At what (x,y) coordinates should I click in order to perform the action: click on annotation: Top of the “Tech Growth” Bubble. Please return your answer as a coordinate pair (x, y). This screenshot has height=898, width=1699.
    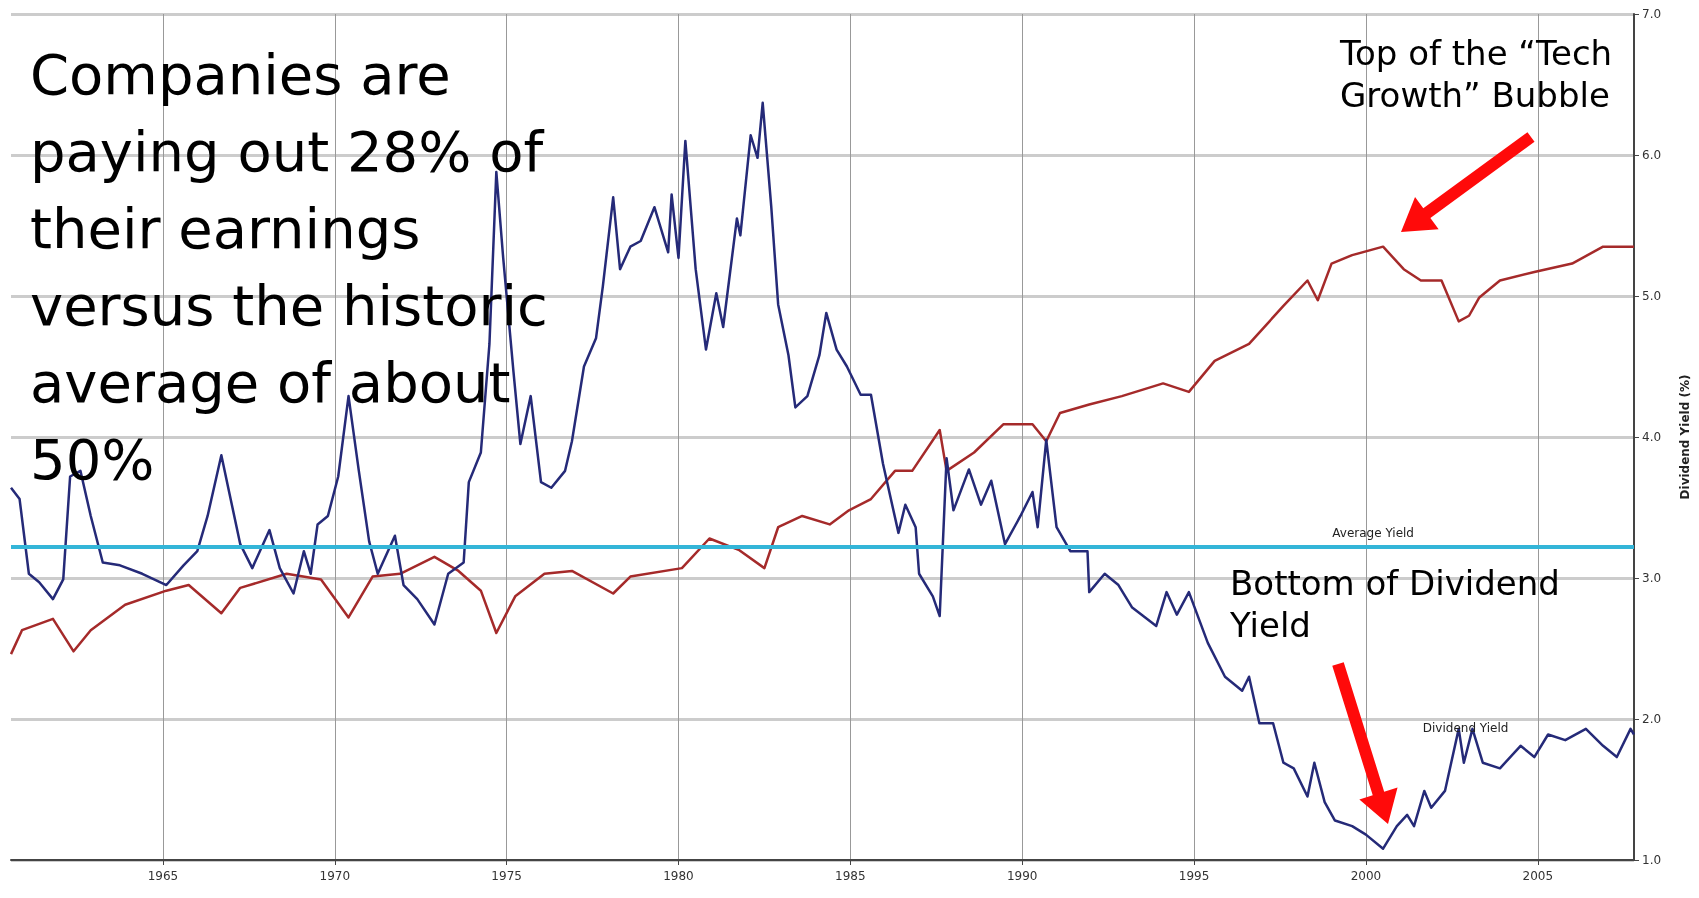
    Looking at the image, I should click on (1477, 74).